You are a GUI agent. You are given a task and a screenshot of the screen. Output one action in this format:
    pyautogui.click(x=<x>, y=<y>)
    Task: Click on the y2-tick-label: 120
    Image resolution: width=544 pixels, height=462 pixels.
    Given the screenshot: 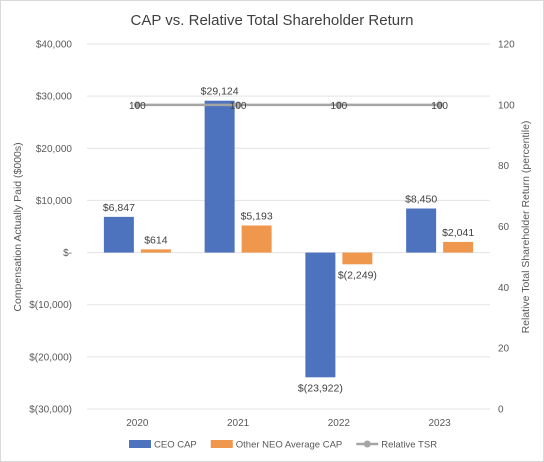 What is the action you would take?
    pyautogui.click(x=506, y=45)
    